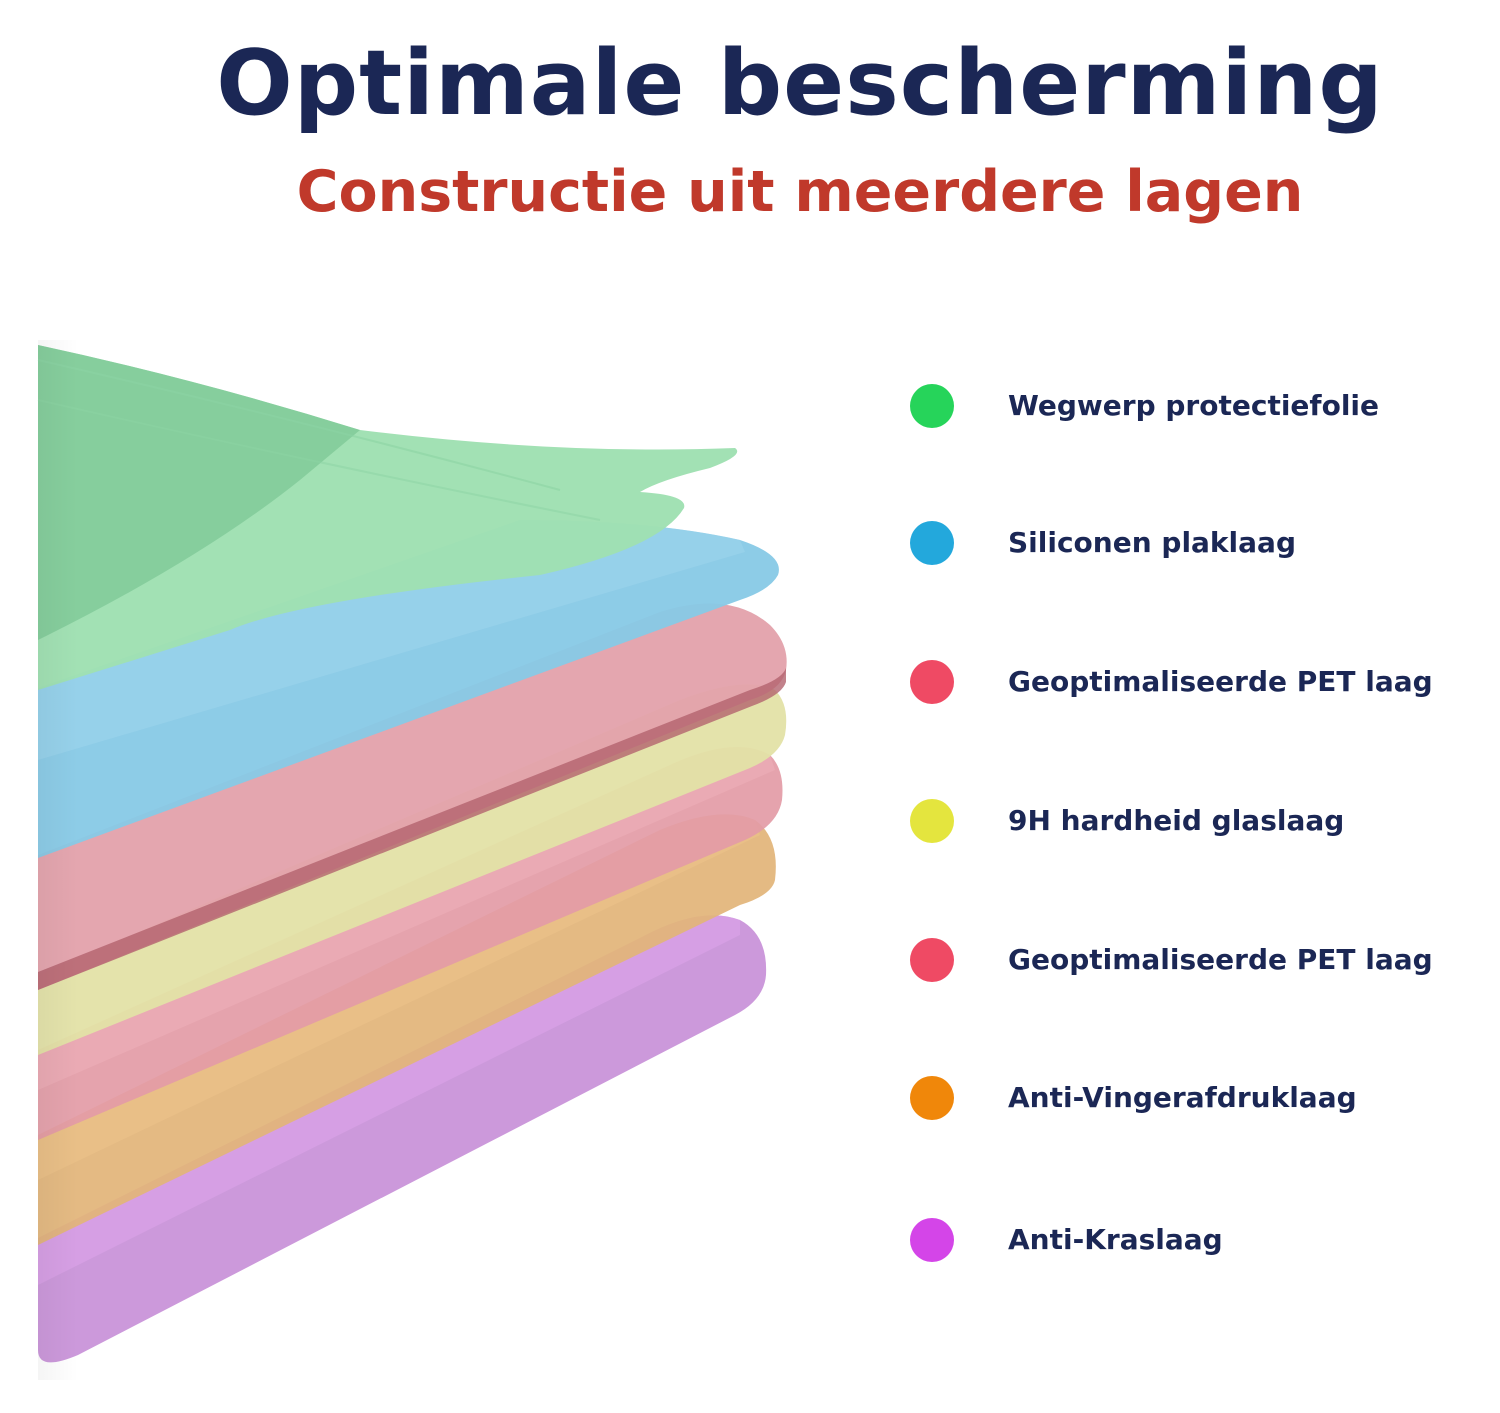 This screenshot has width=1500, height=1413. What do you see at coordinates (1182, 1097) in the screenshot?
I see `legend-label: Anti-Vingerafdruklaag` at bounding box center [1182, 1097].